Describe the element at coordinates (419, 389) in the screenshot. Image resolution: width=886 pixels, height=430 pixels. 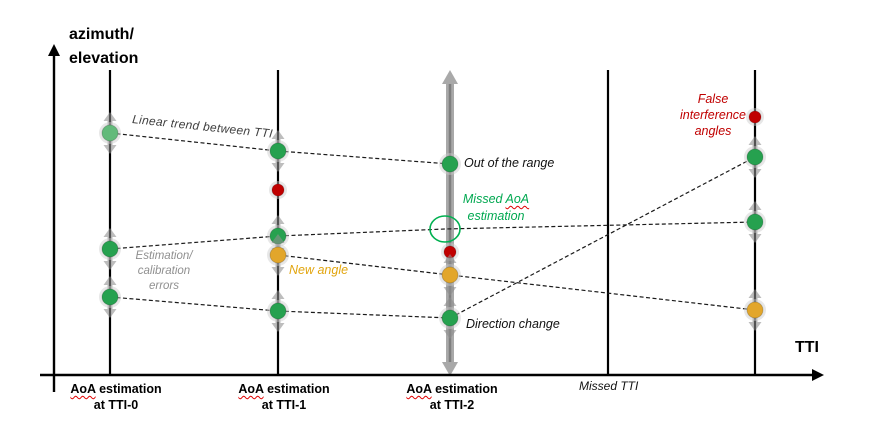
I see `tick2-aoa: AoA` at that location.